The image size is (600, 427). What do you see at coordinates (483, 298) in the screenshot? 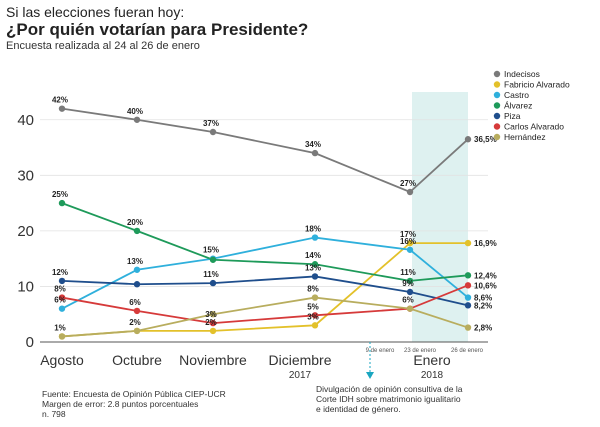
I see `data-label: 8,6%` at bounding box center [483, 298].